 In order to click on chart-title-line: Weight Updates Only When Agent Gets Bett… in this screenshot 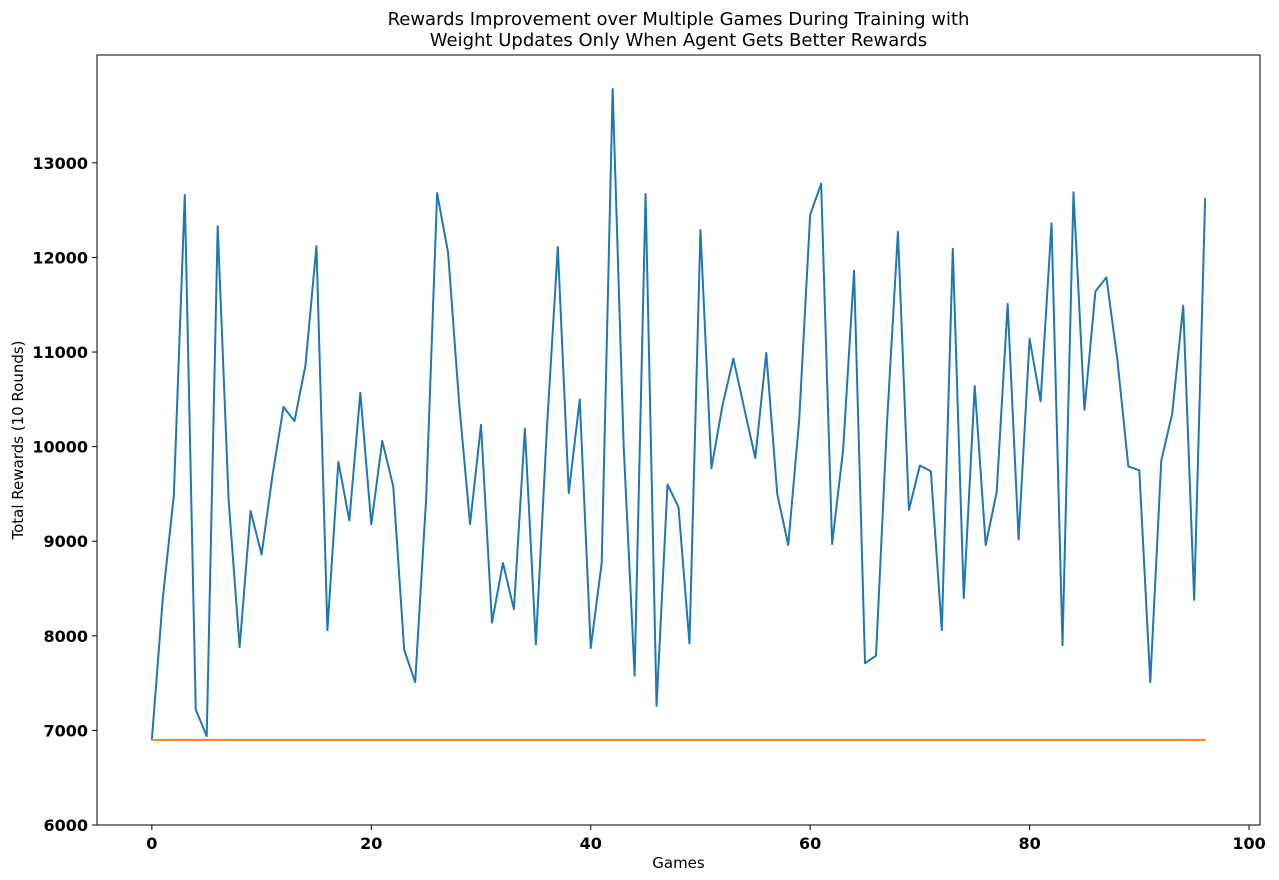, I will do `click(678, 40)`.